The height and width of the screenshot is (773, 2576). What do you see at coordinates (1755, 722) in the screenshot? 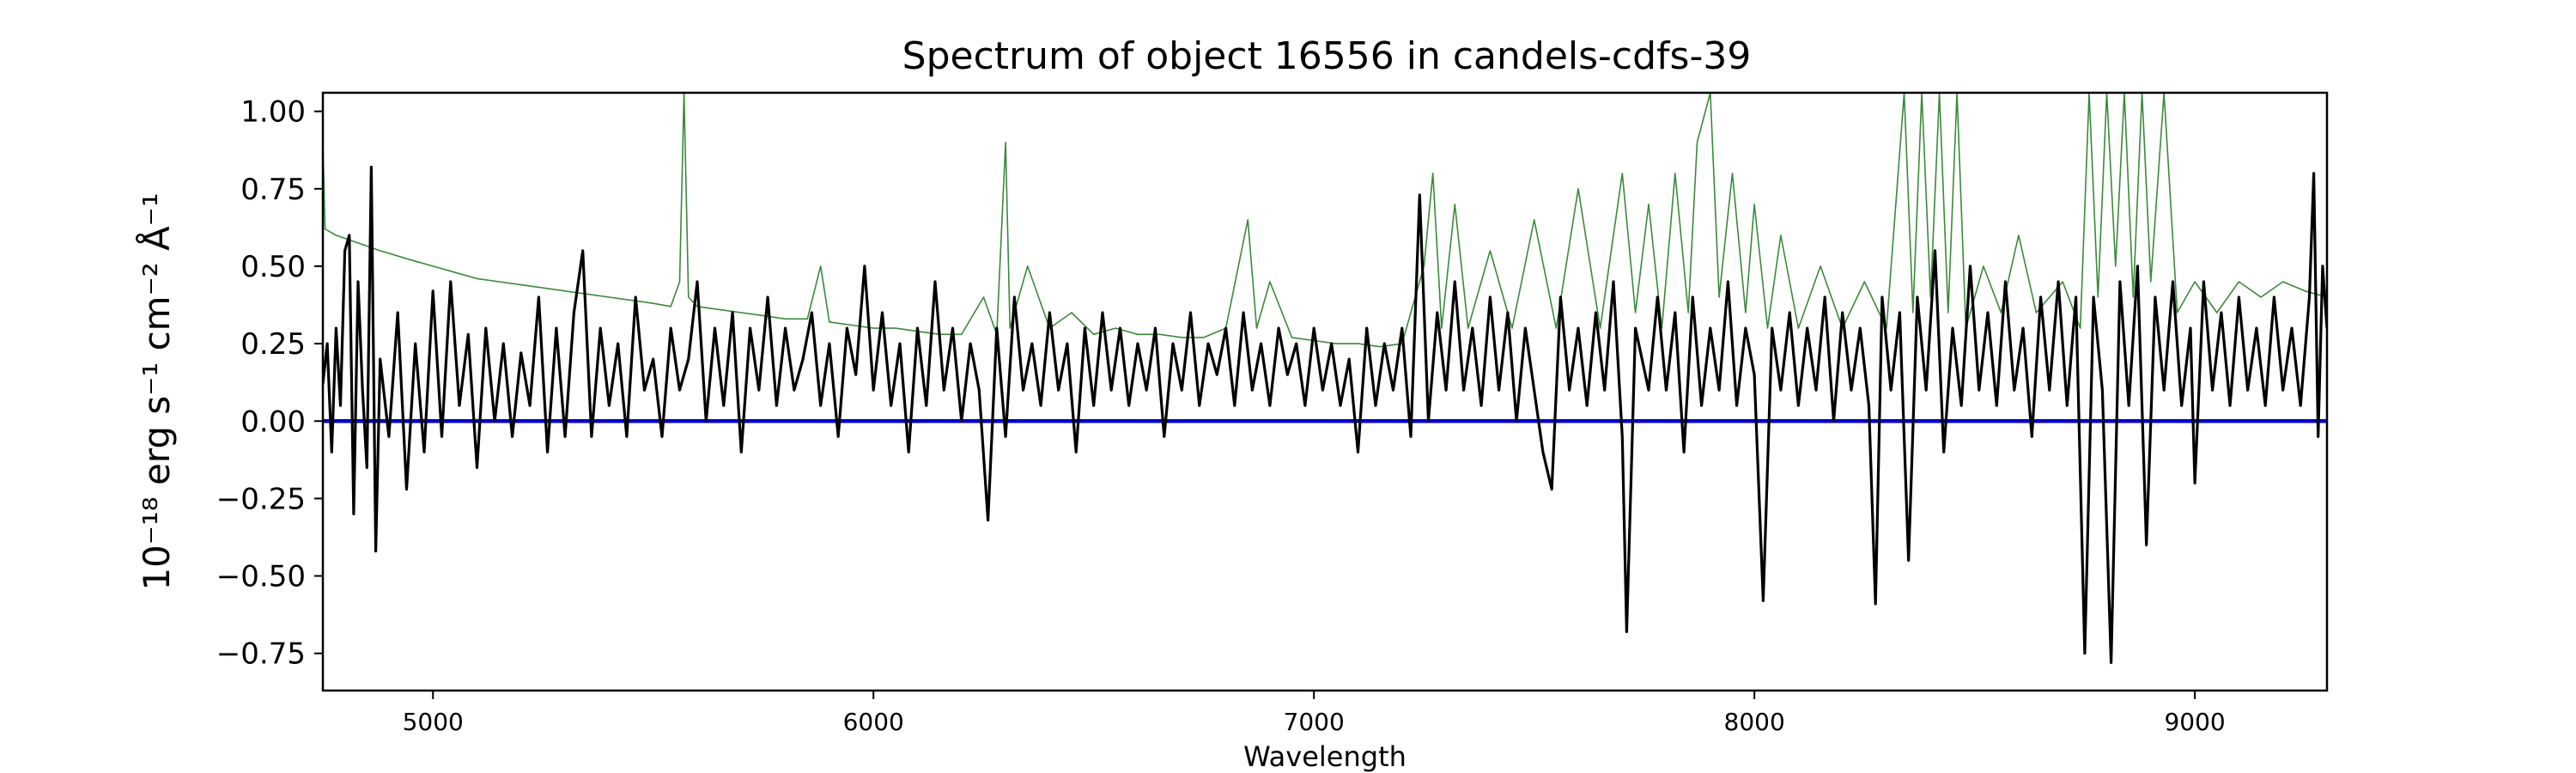
I see `x-tick-label: 8000` at bounding box center [1755, 722].